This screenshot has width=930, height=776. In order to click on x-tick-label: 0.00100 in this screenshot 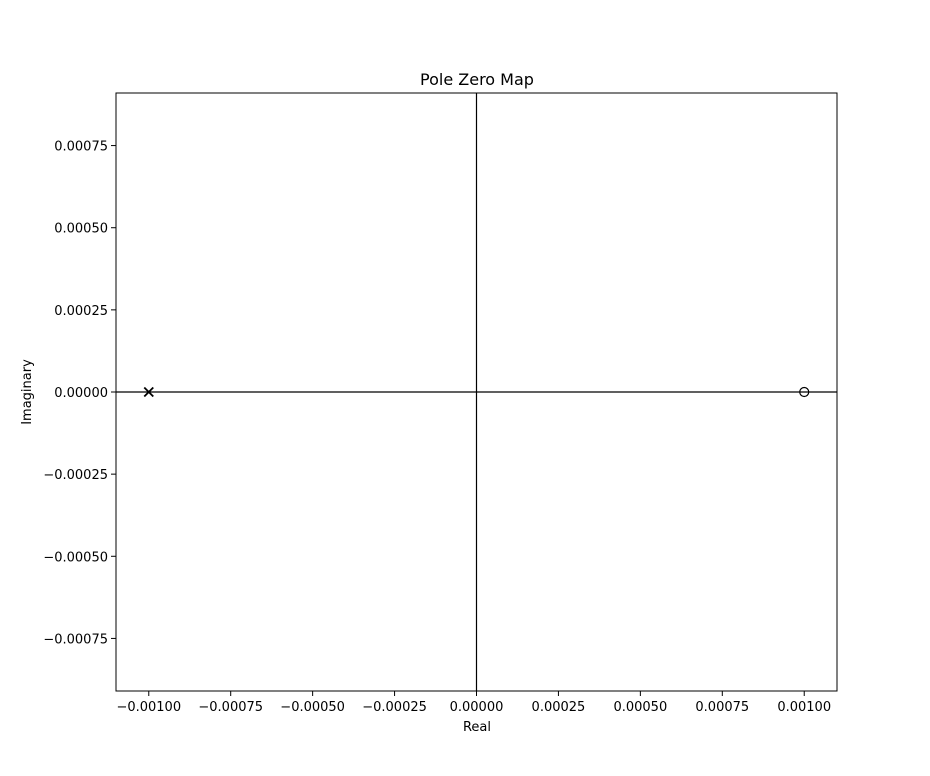, I will do `click(804, 707)`.